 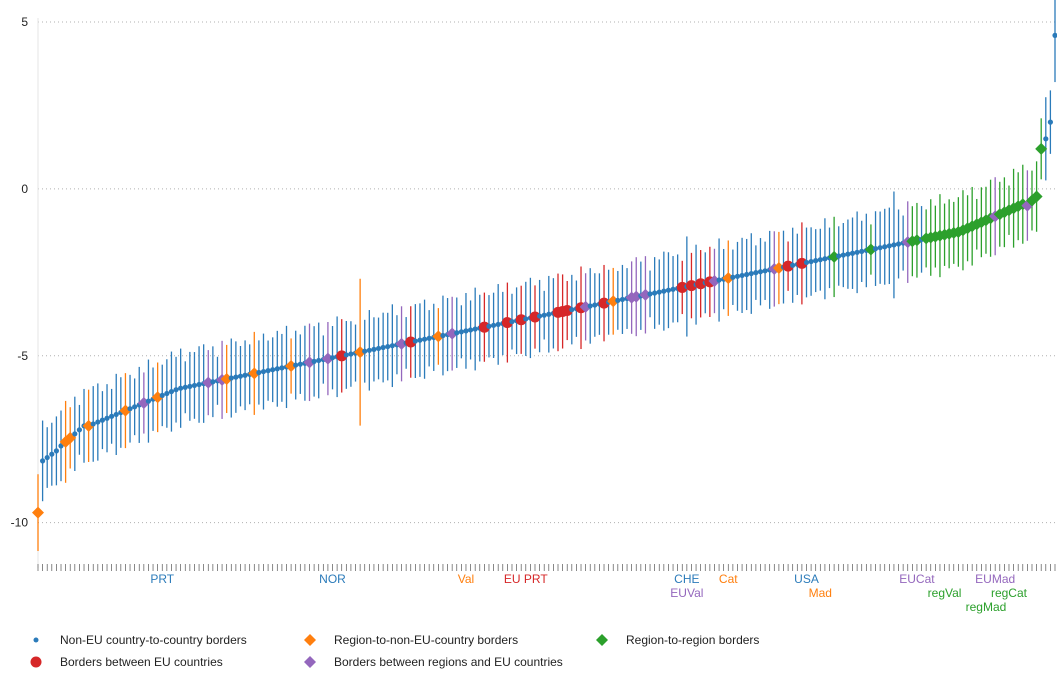 What do you see at coordinates (728, 579) in the screenshot?
I see `country-label: Cat` at bounding box center [728, 579].